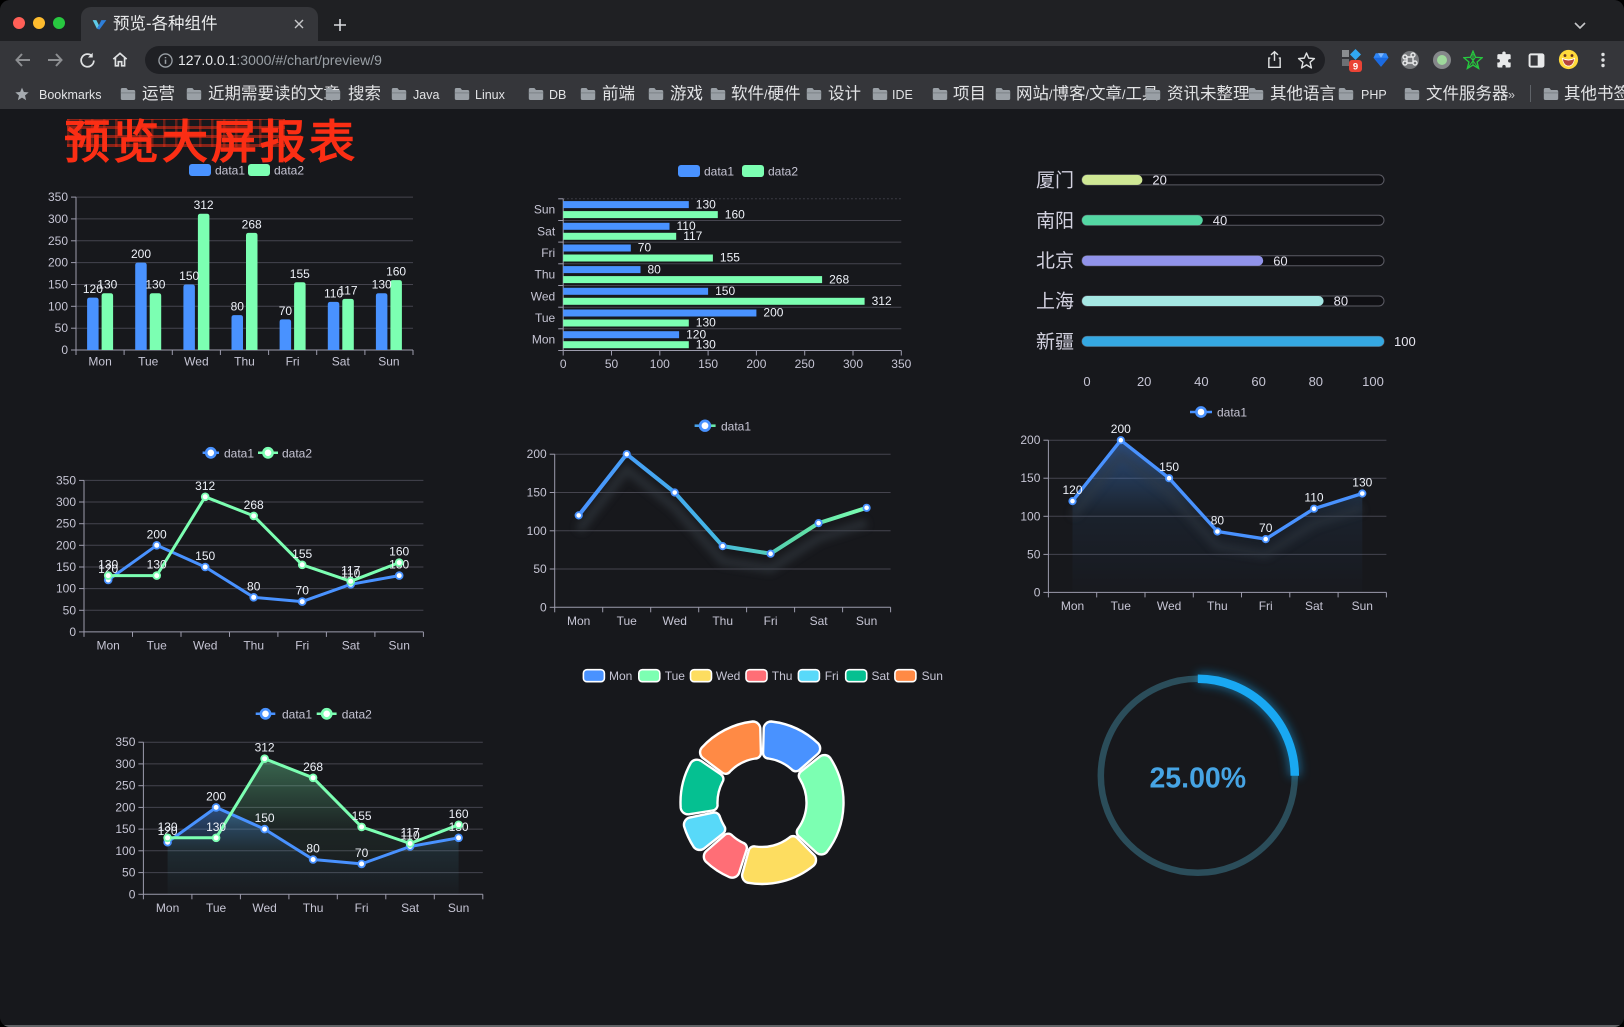 The height and width of the screenshot is (1027, 1624). I want to click on svg-text: 厦门, so click(1055, 180).